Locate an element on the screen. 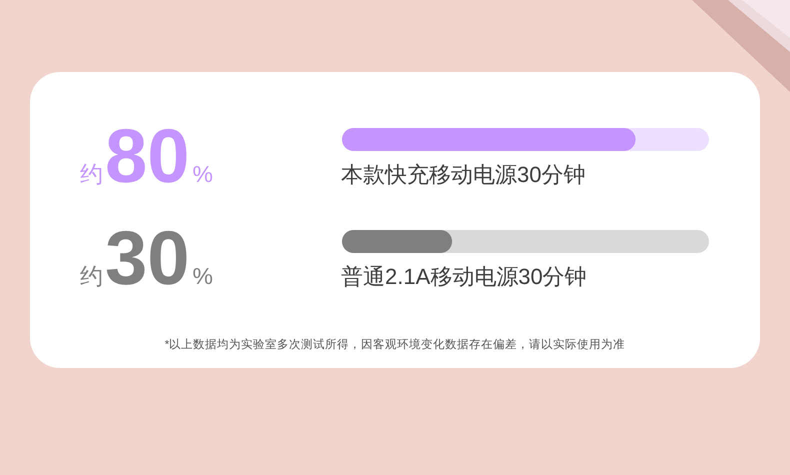 This screenshot has height=475, width=790. data-label: 约30% is located at coordinates (146, 258).